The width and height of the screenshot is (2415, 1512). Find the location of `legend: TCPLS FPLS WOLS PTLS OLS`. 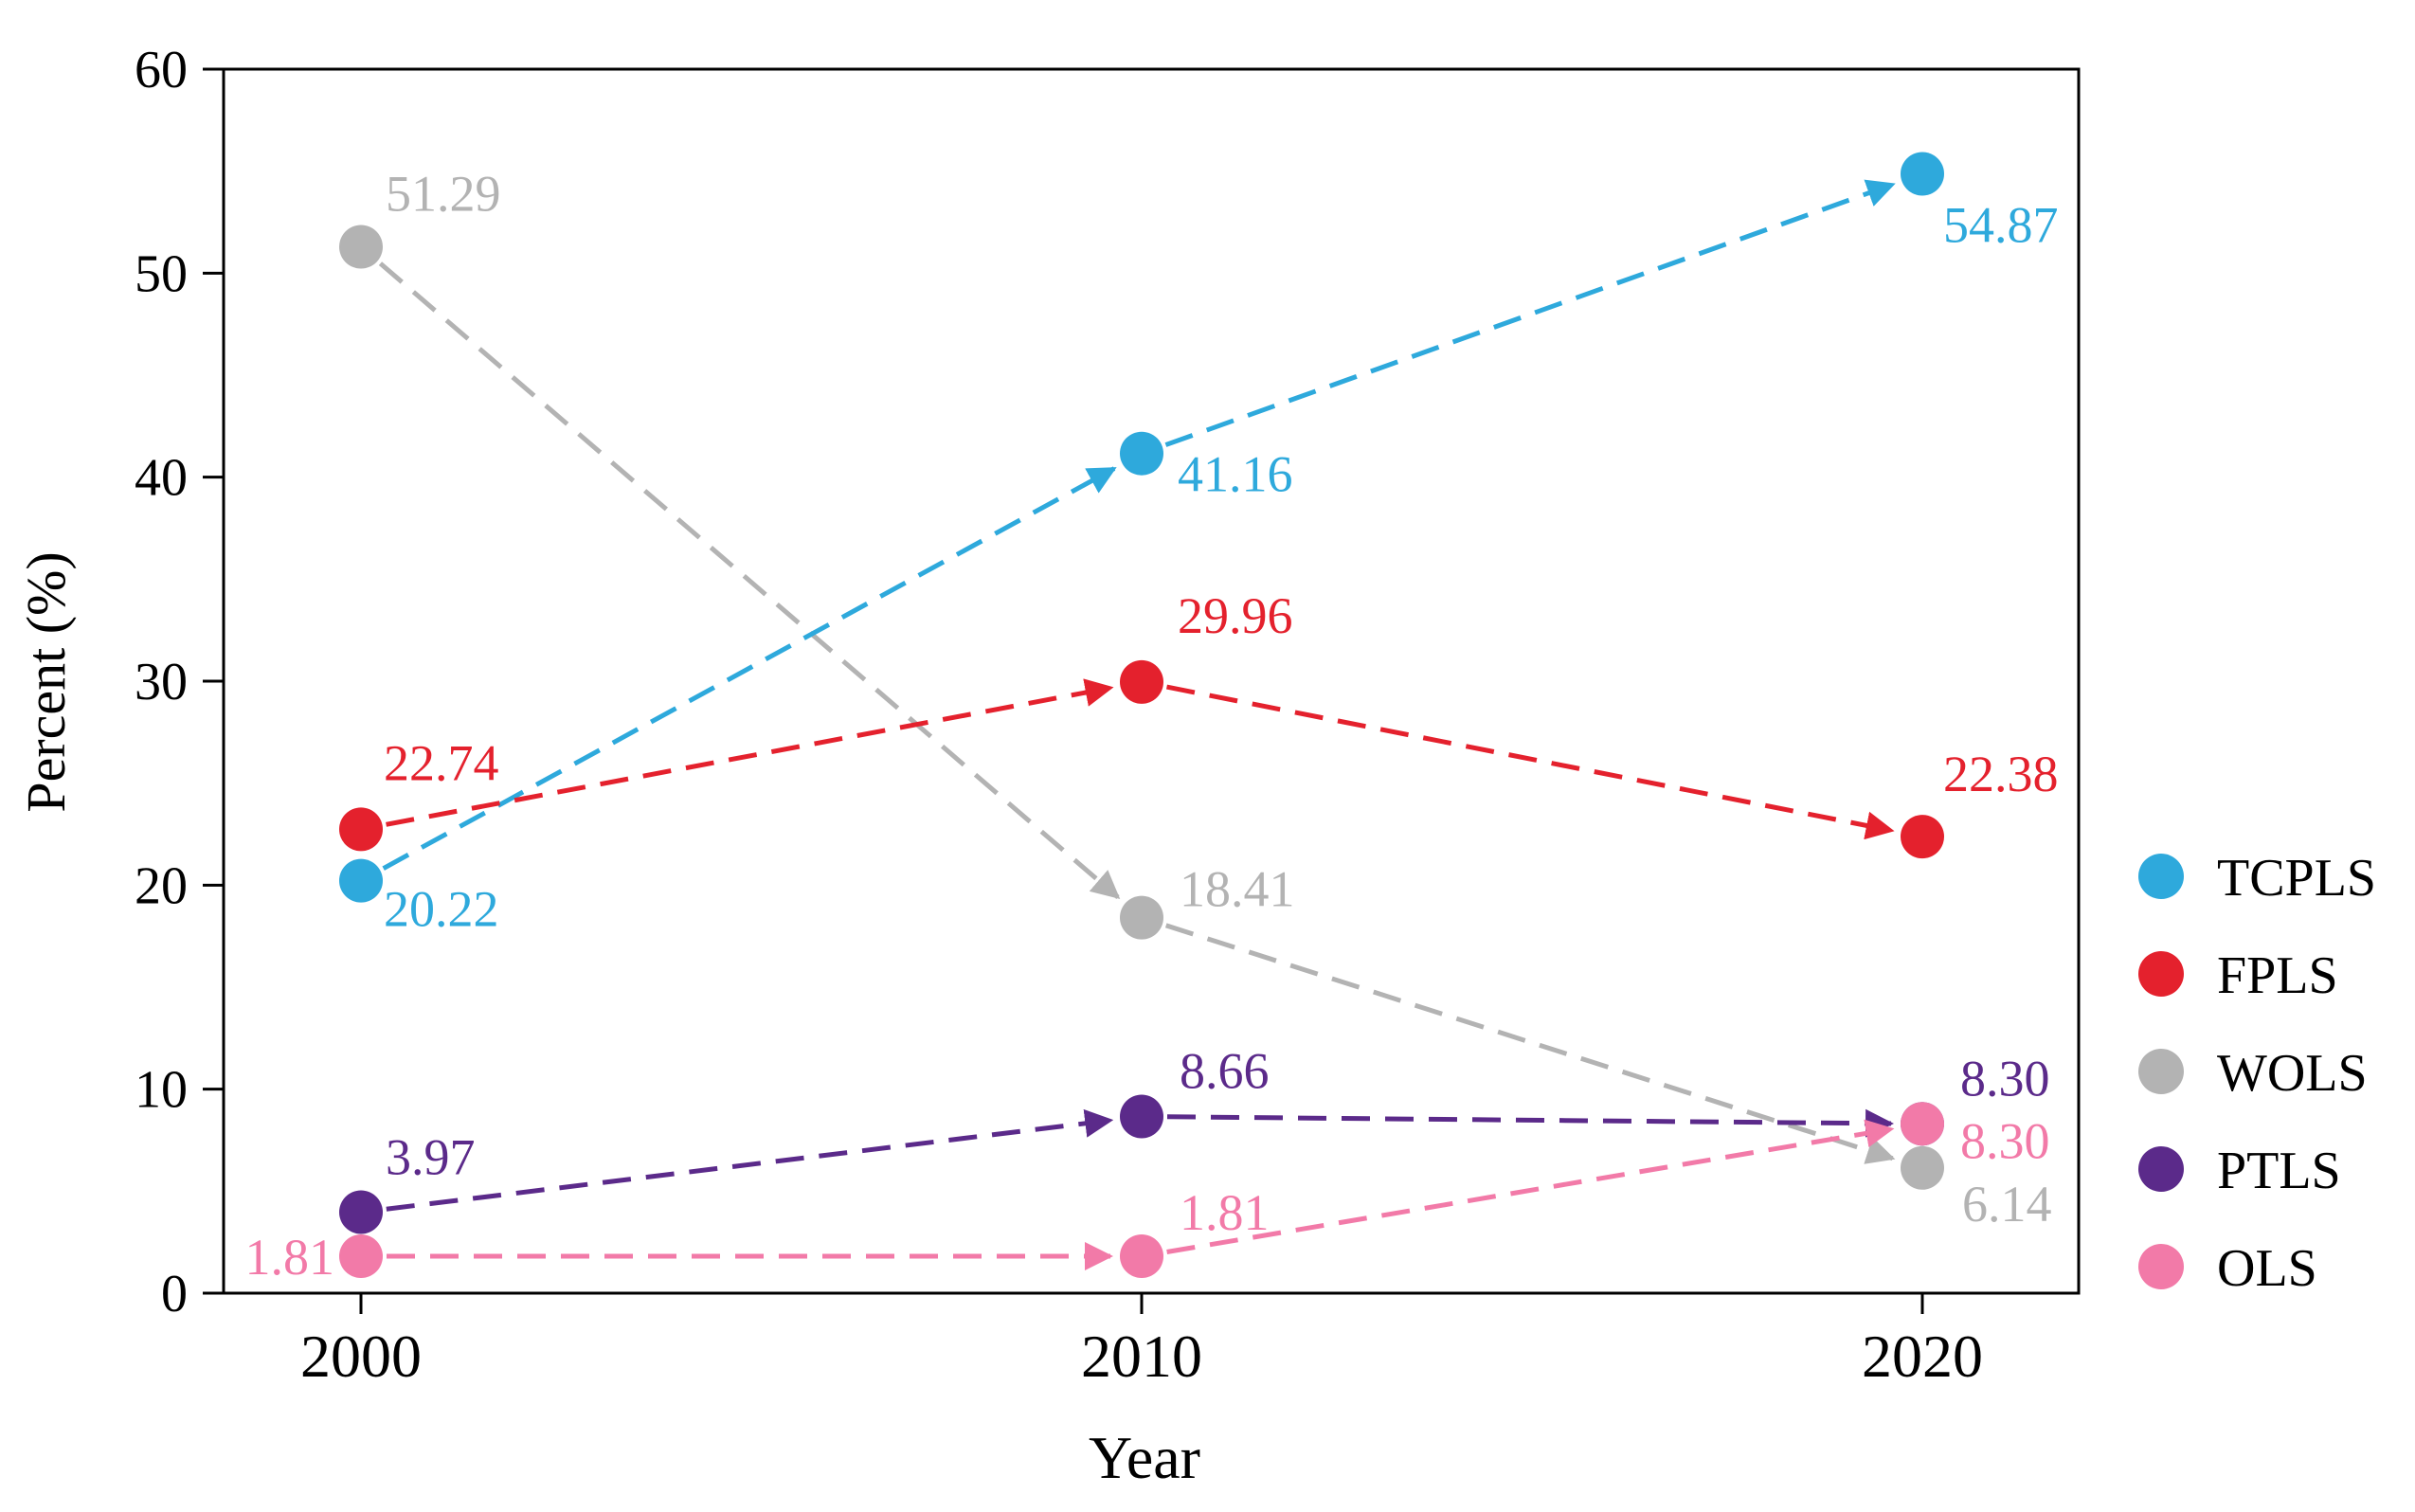

legend: TCPLS FPLS WOLS PTLS OLS is located at coordinates (2257, 1073).